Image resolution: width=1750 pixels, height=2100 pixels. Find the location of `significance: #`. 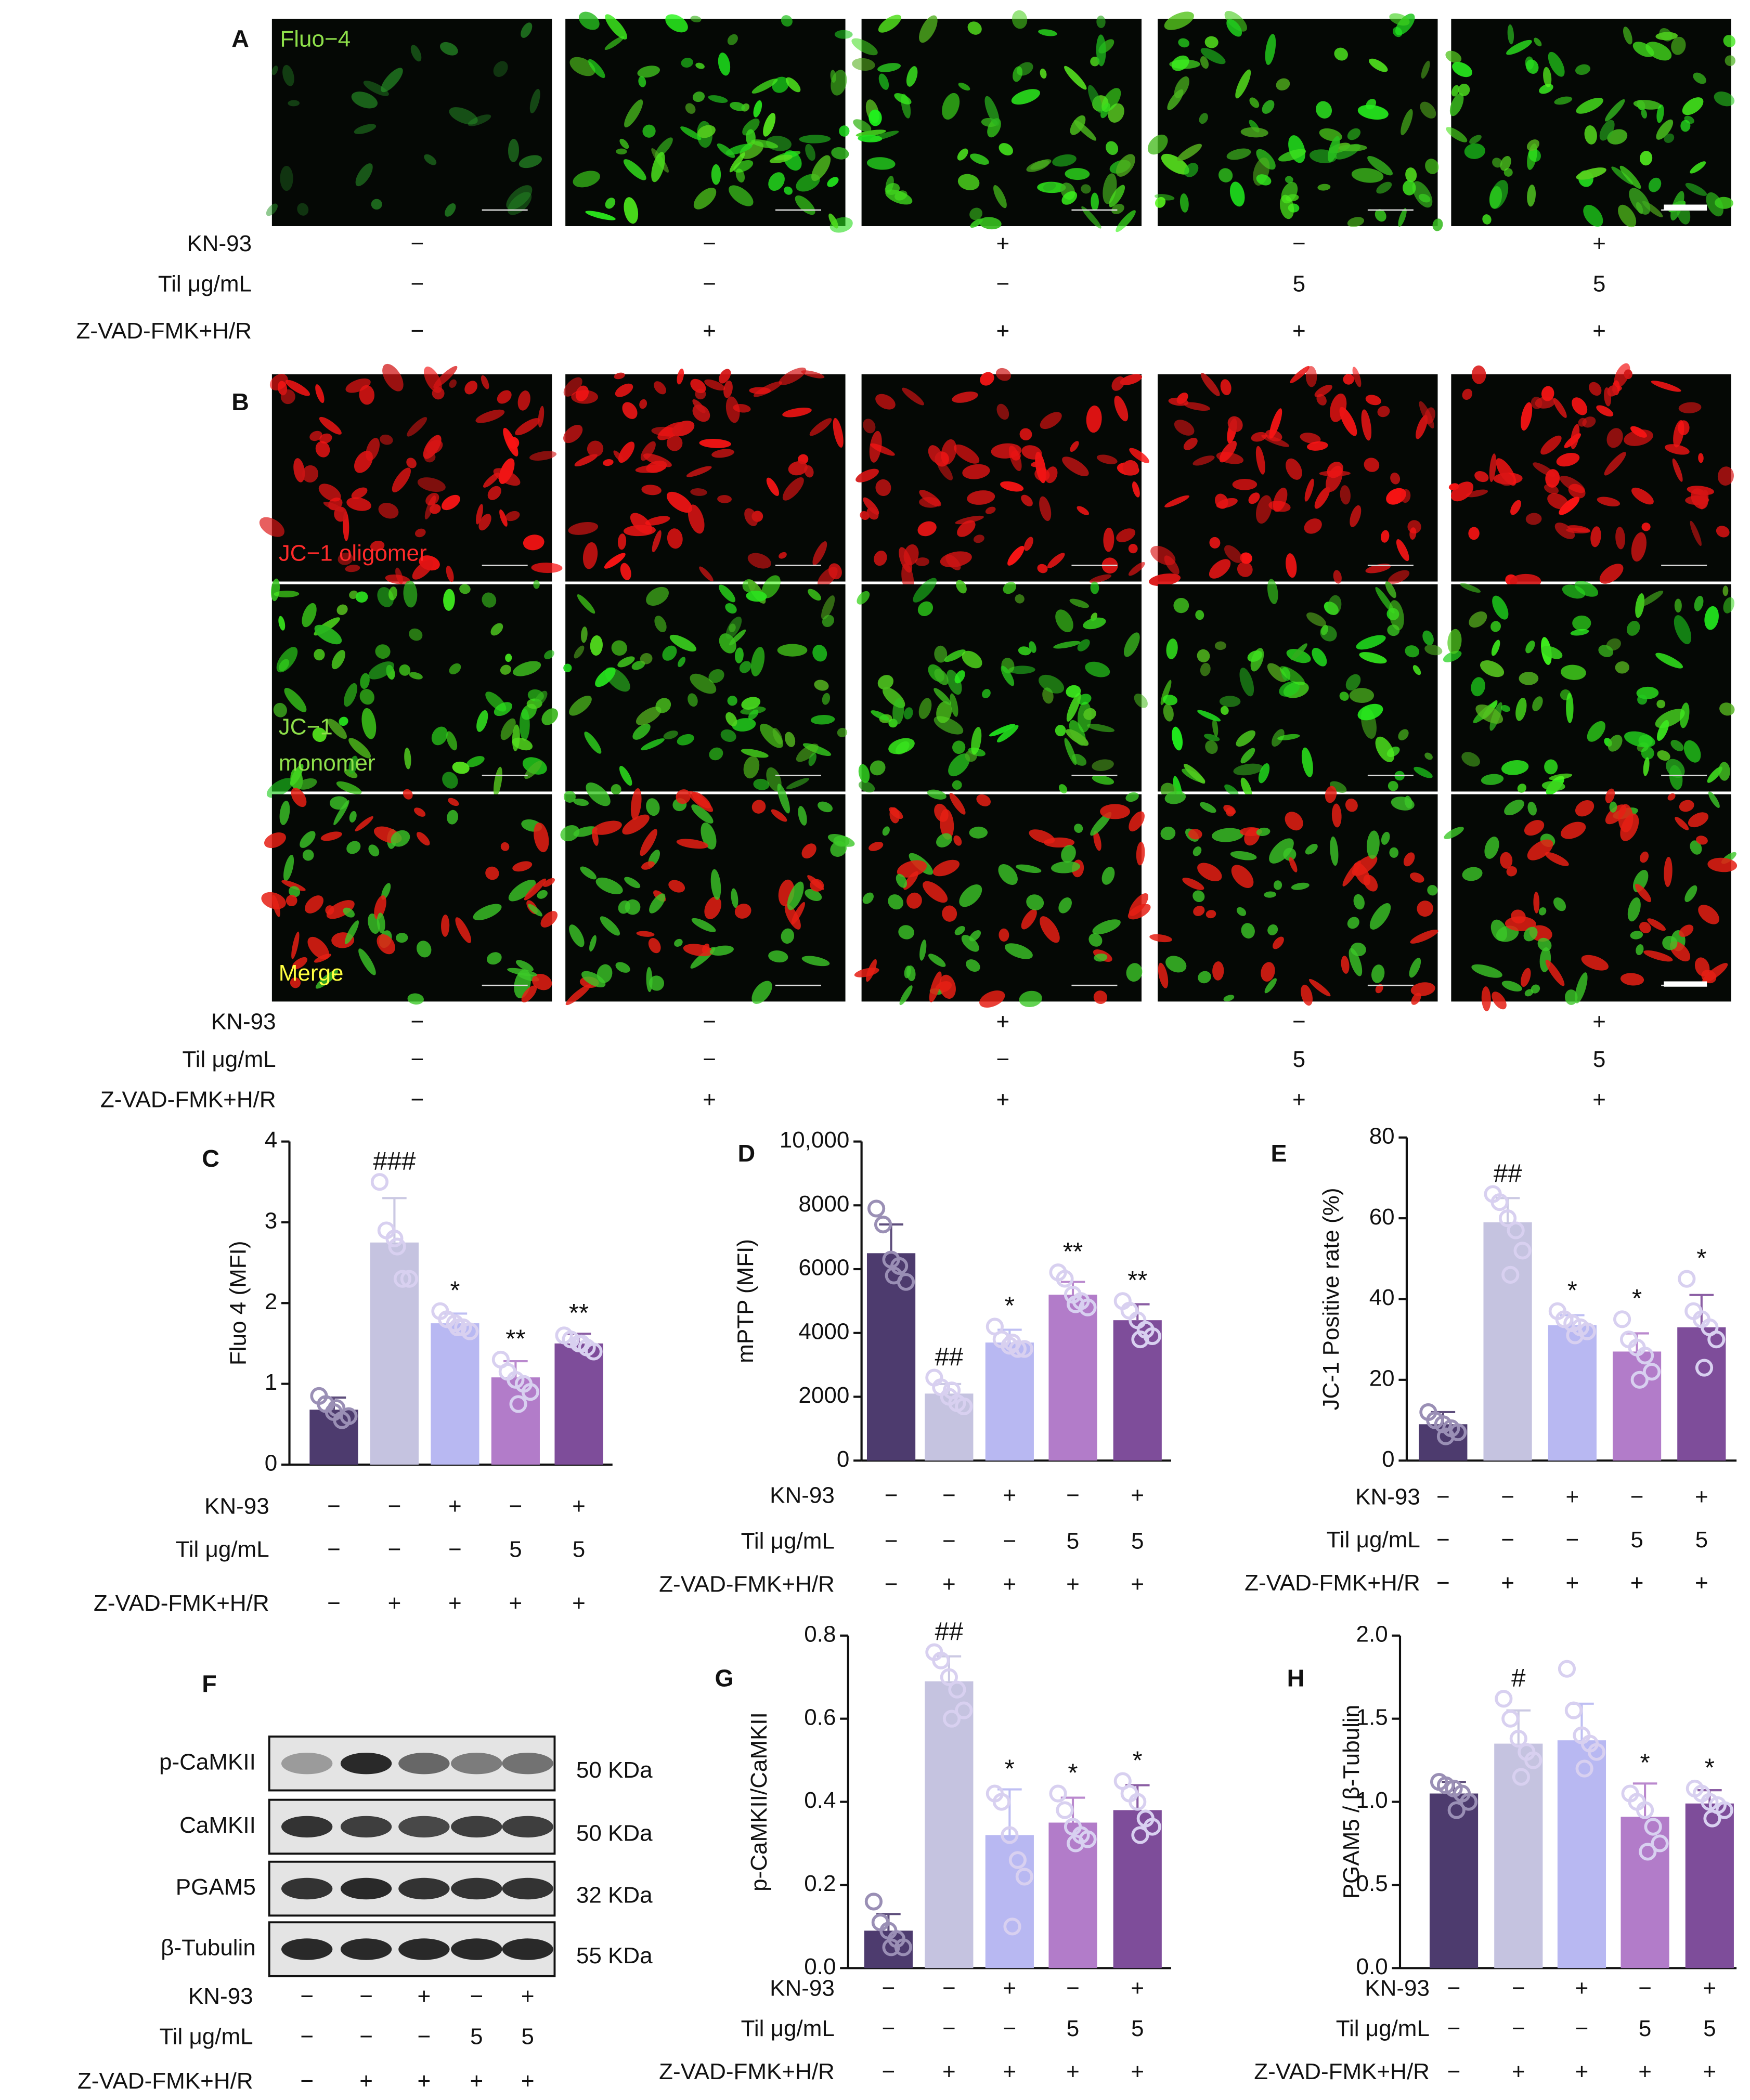

significance: # is located at coordinates (1518, 1678).